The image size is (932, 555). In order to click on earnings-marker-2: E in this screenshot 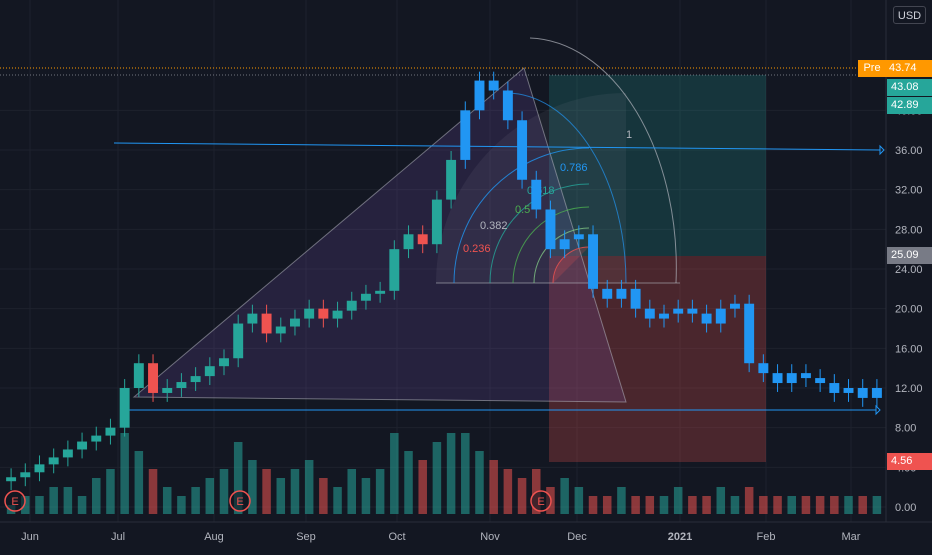, I will do `click(240, 501)`.